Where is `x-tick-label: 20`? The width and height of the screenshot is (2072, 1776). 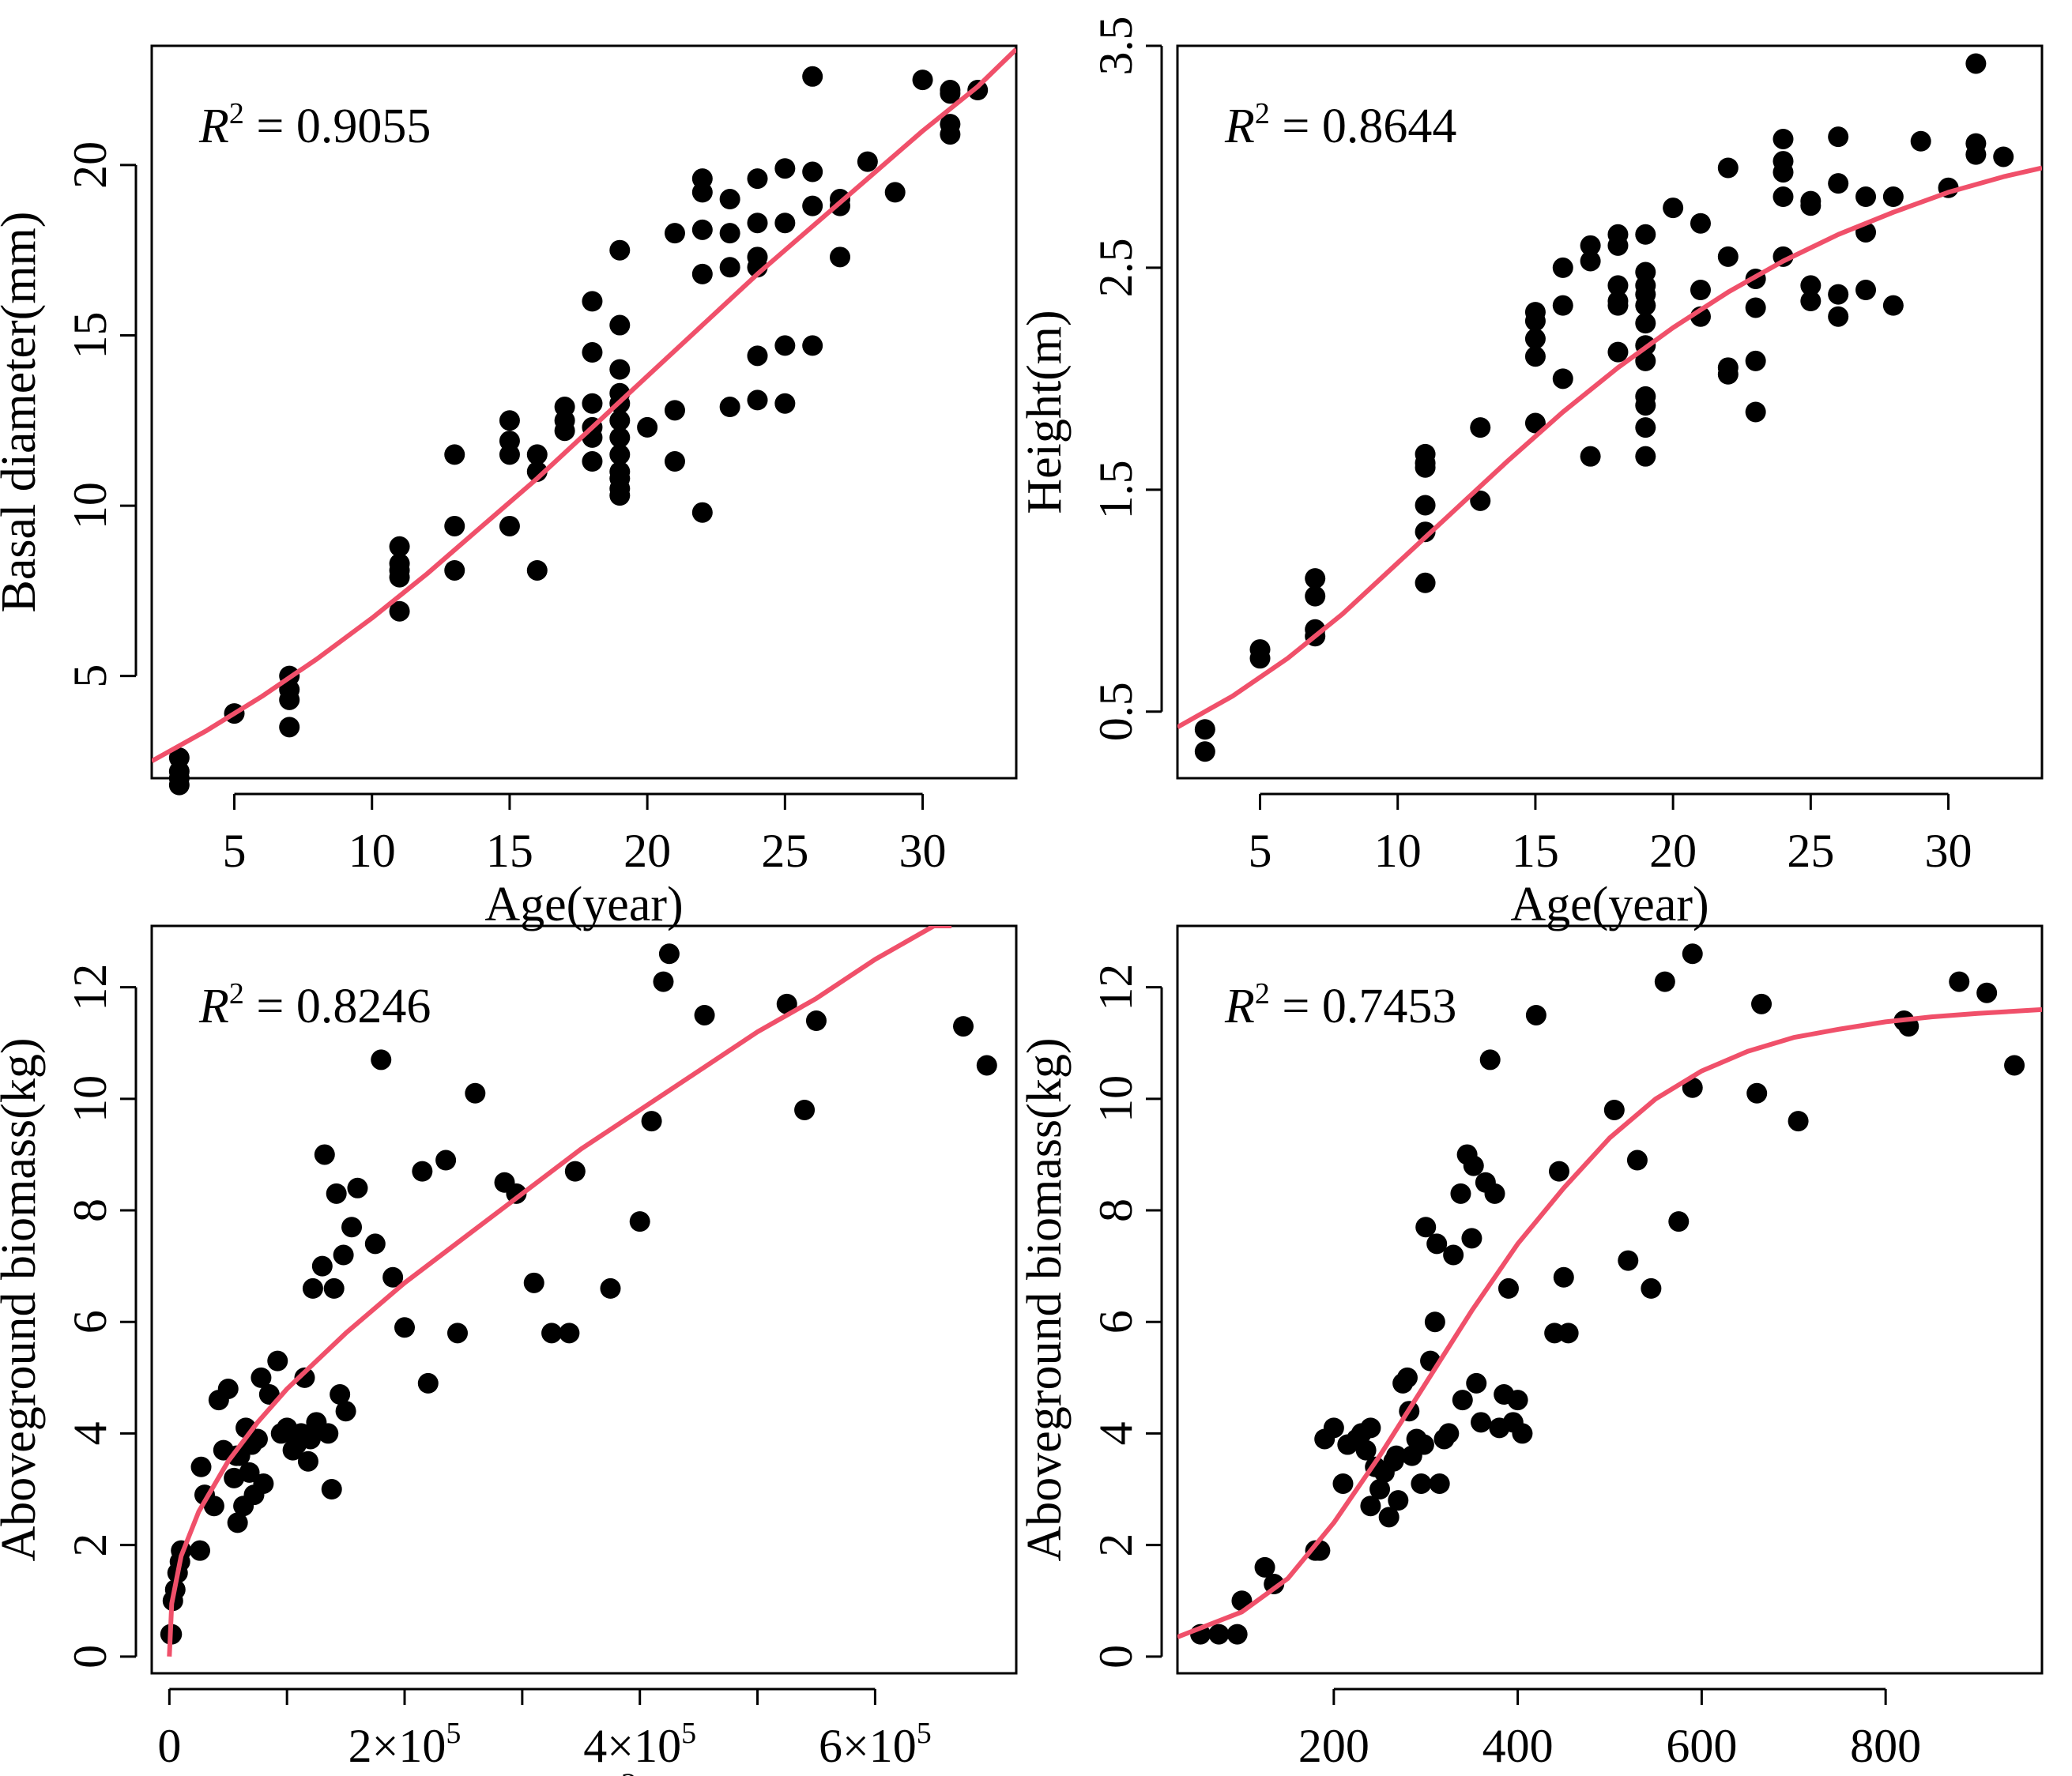 x-tick-label: 20 is located at coordinates (1673, 851).